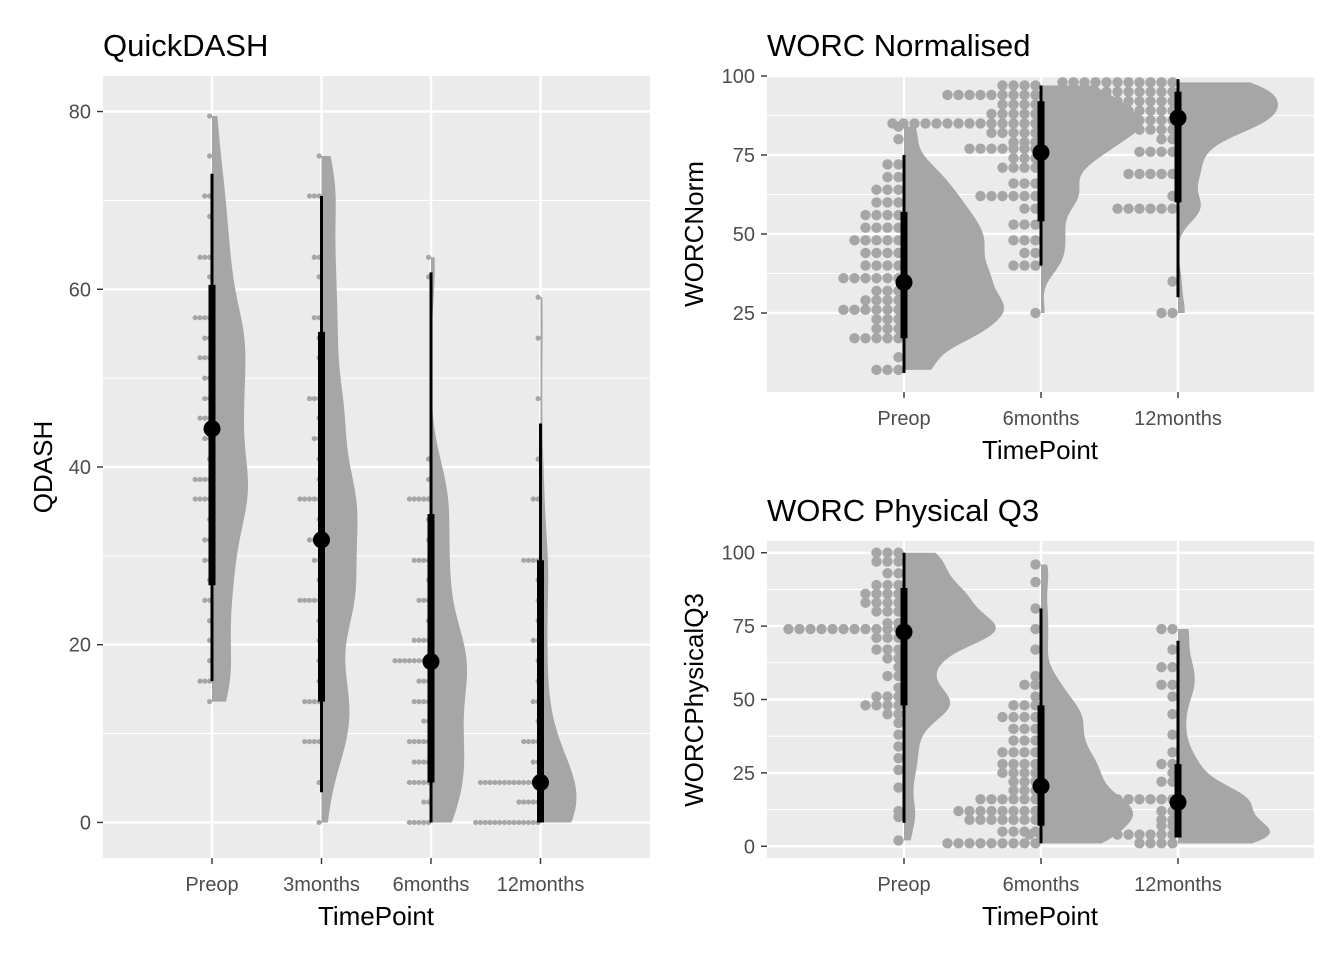  Describe the element at coordinates (903, 510) in the screenshot. I see `panel-title: WORC Physical Q3` at that location.